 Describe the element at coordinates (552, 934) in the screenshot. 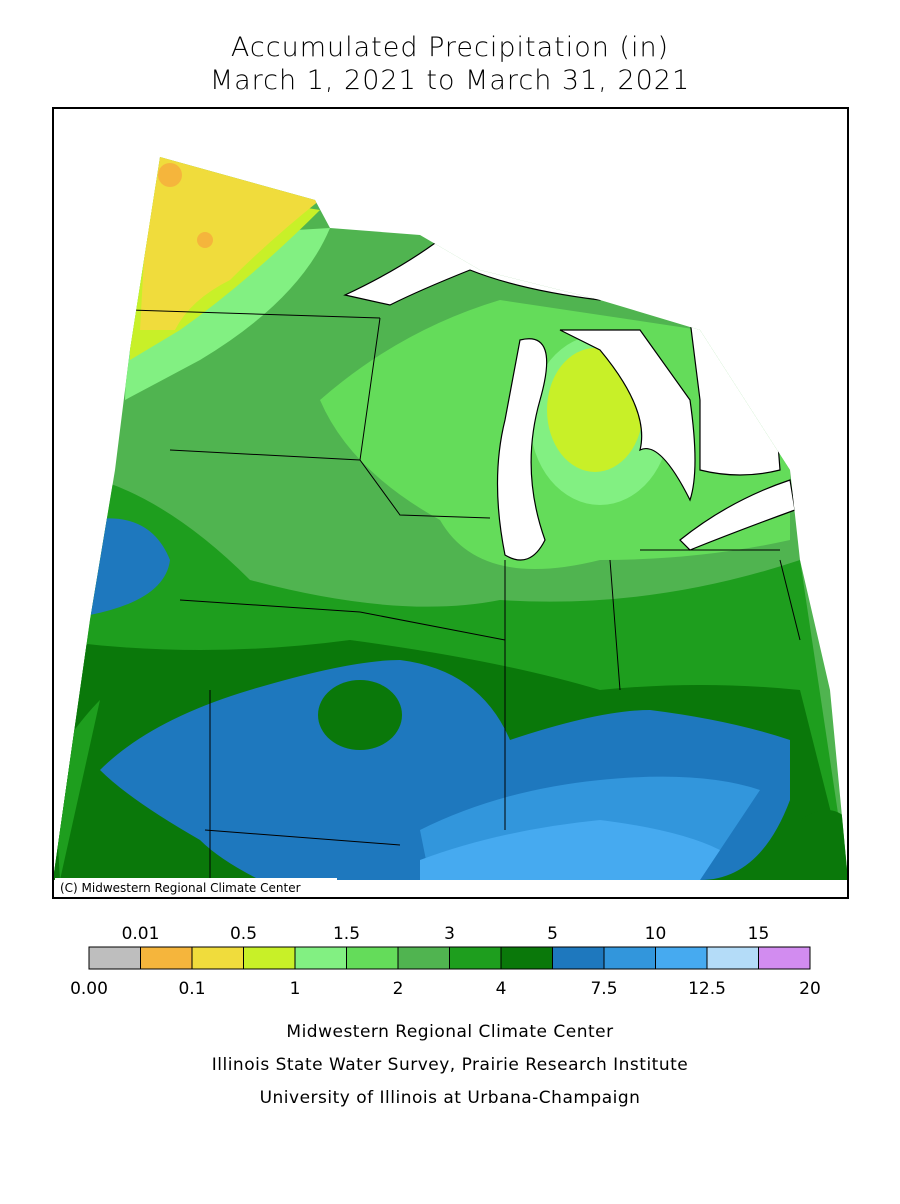

I see `legend-label: 5` at that location.